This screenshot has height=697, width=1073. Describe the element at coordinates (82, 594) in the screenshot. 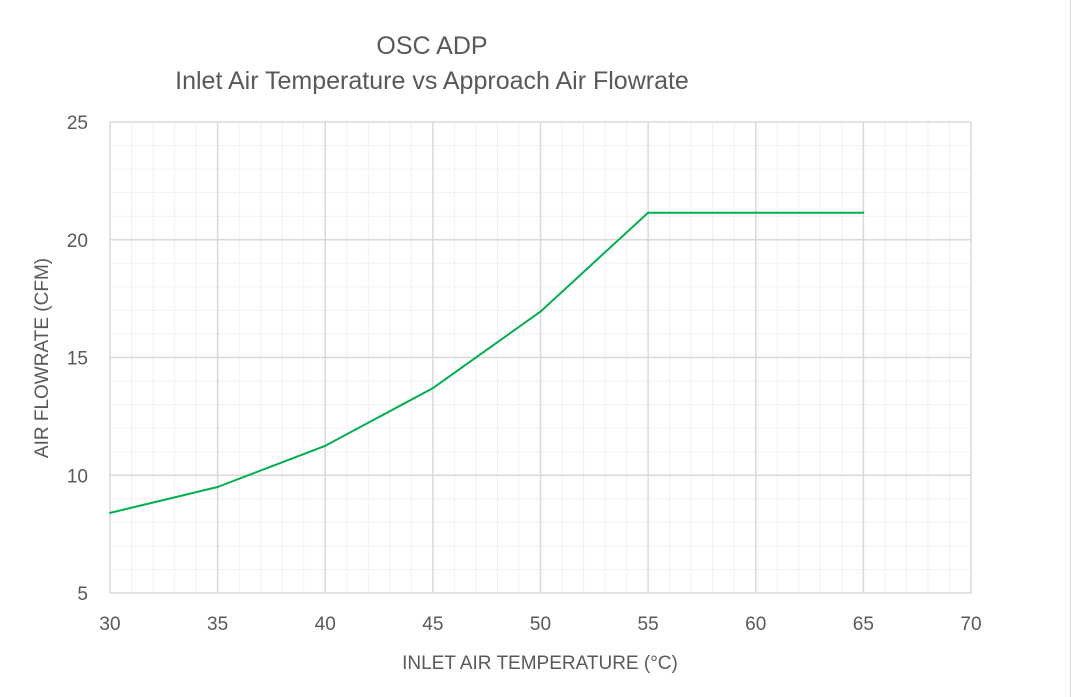

I see `y-tick-label: 5` at that location.